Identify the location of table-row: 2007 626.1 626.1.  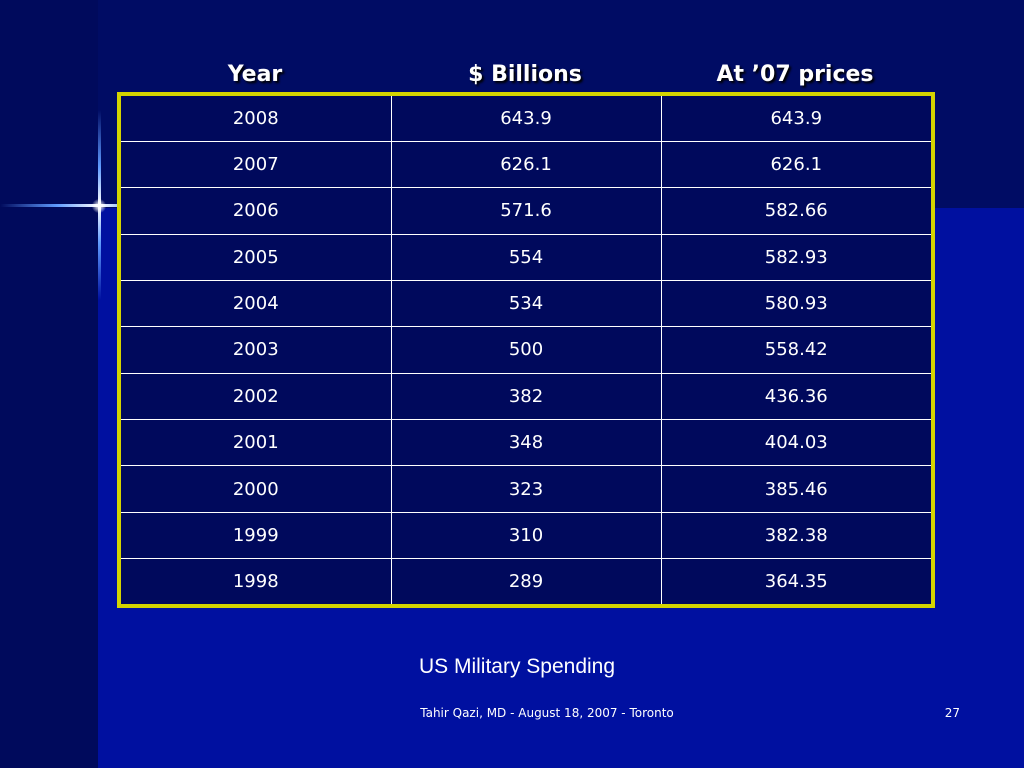
(526, 164).